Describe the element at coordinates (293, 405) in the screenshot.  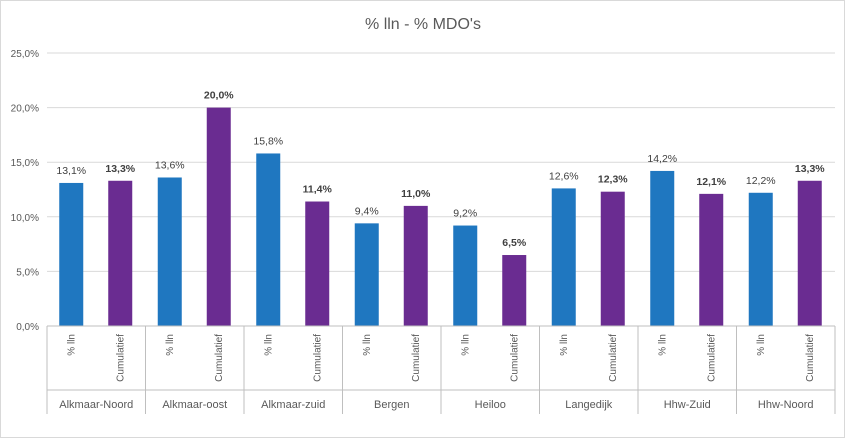
I see `category-label: Alkmaar-zuid` at that location.